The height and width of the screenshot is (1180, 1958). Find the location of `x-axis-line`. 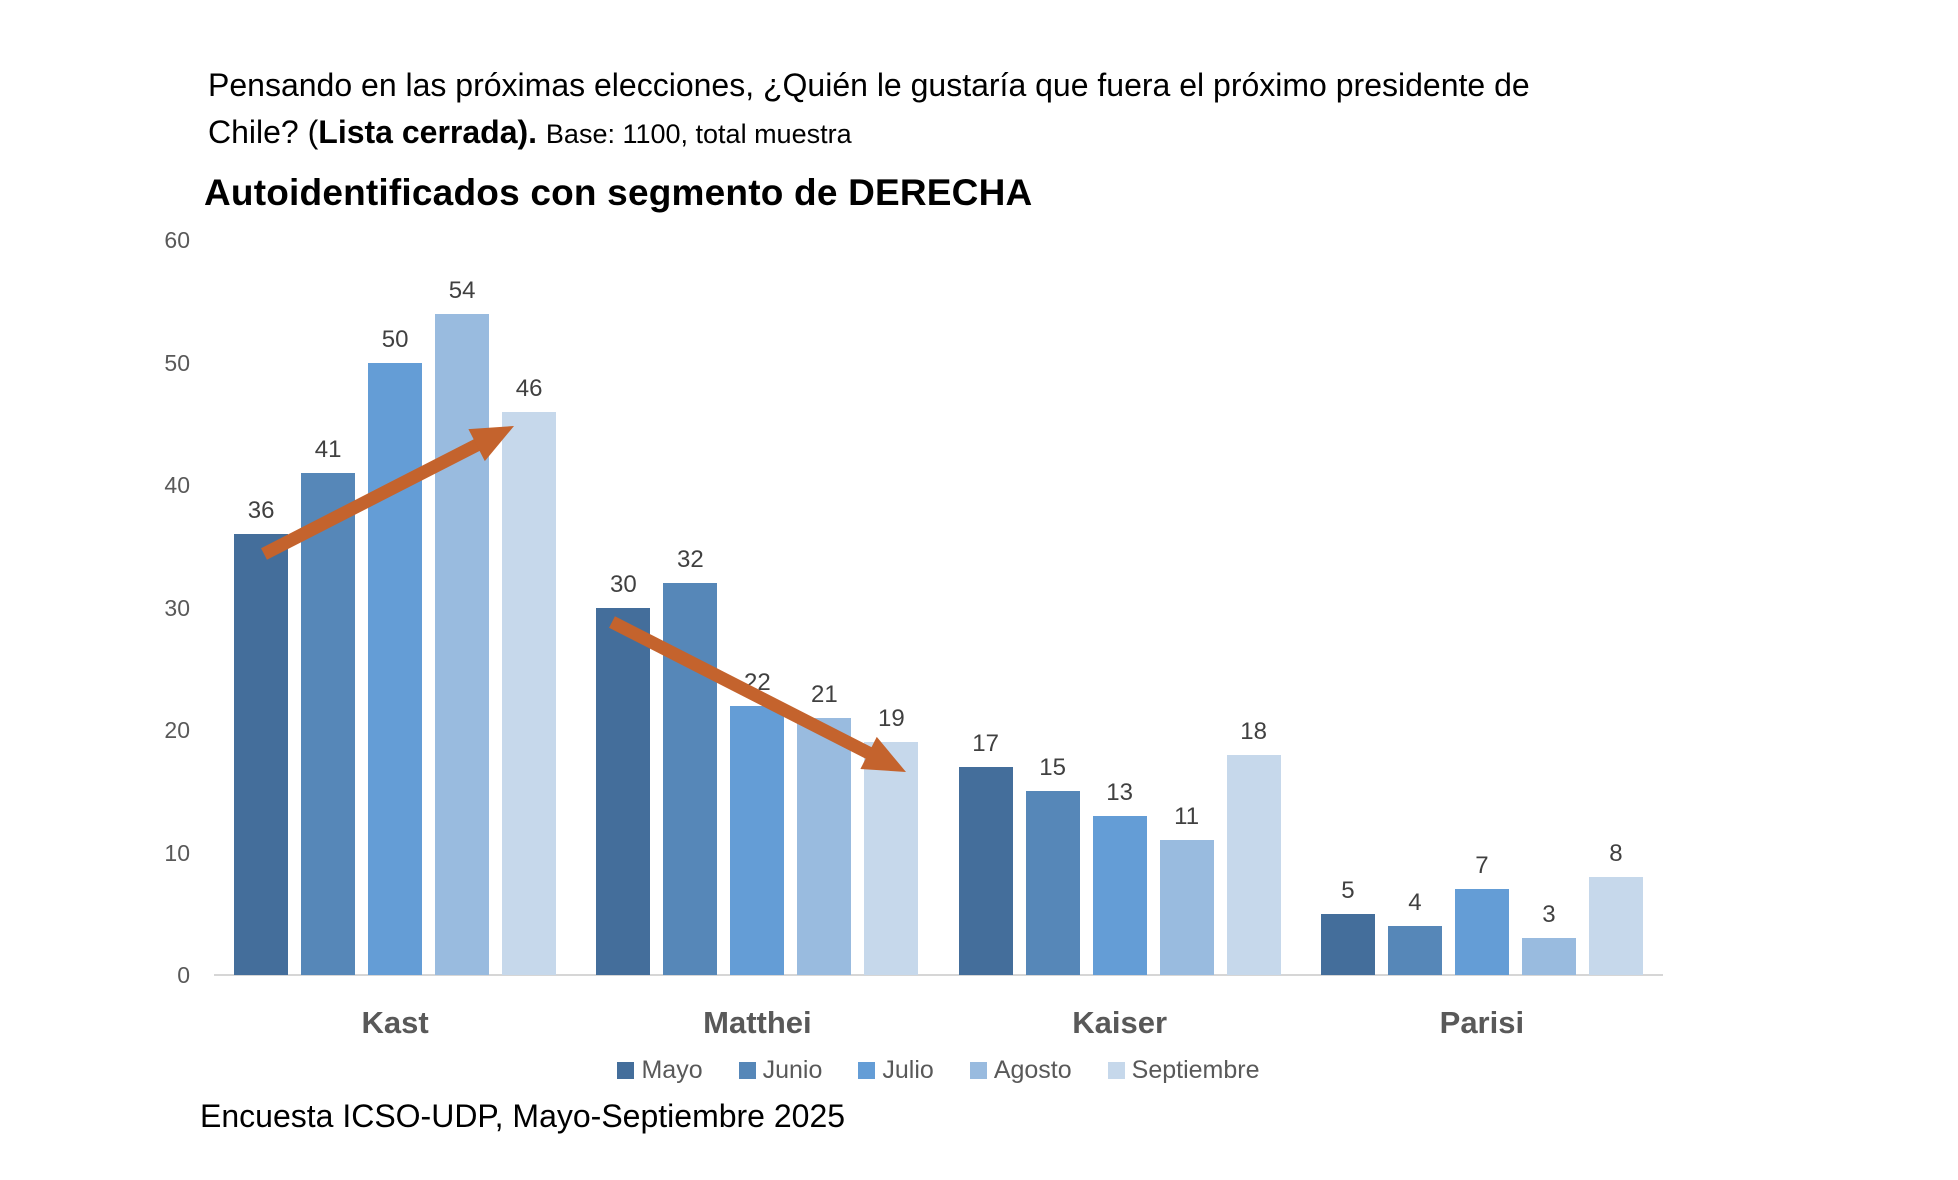

x-axis-line is located at coordinates (938, 975).